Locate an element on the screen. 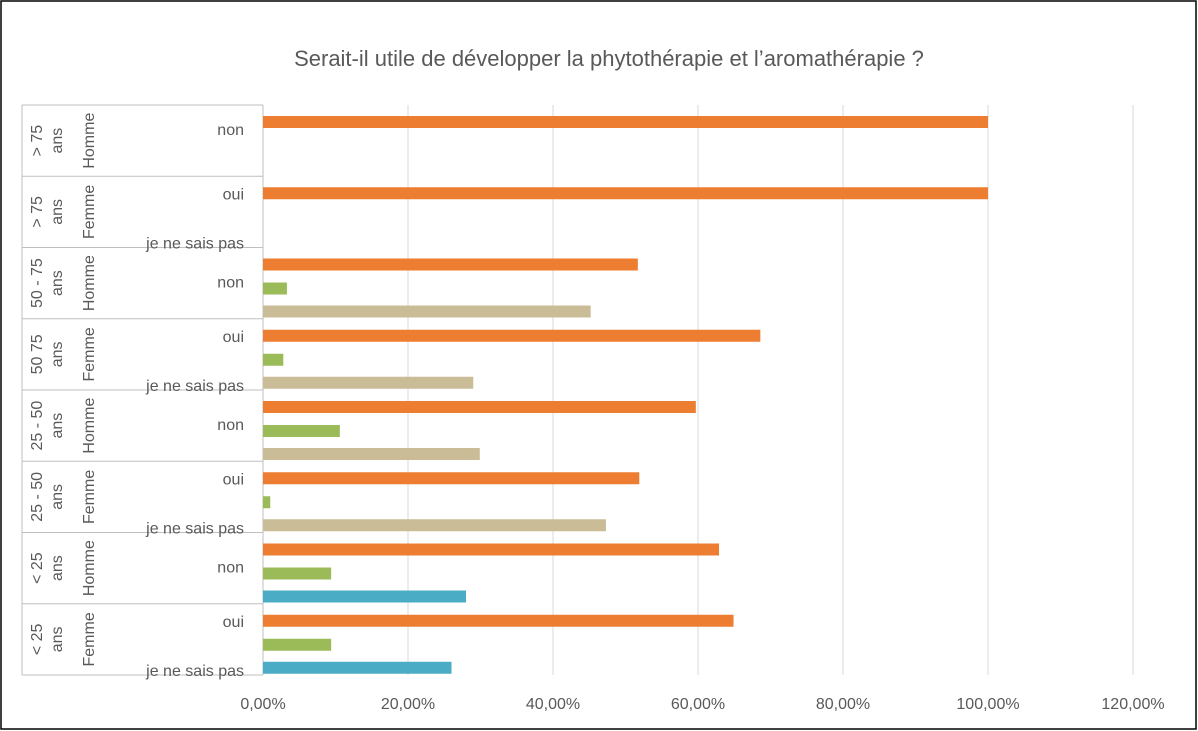 The width and height of the screenshot is (1198, 731). x-tick-label: 80,00% is located at coordinates (843, 704).